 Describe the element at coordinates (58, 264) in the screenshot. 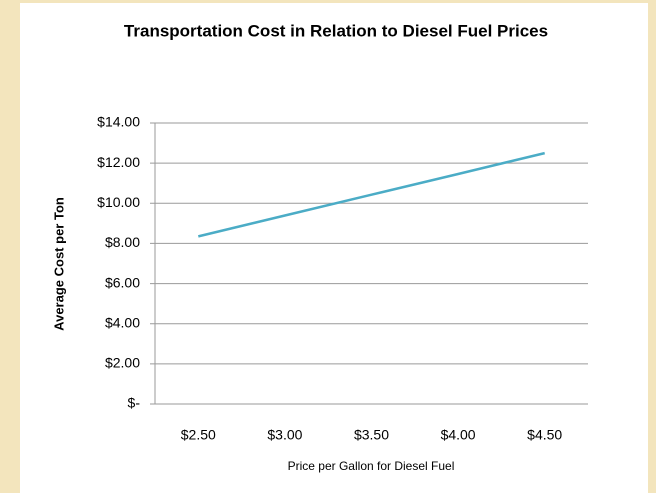

I see `y-axis-label: Average Cost per Ton` at that location.